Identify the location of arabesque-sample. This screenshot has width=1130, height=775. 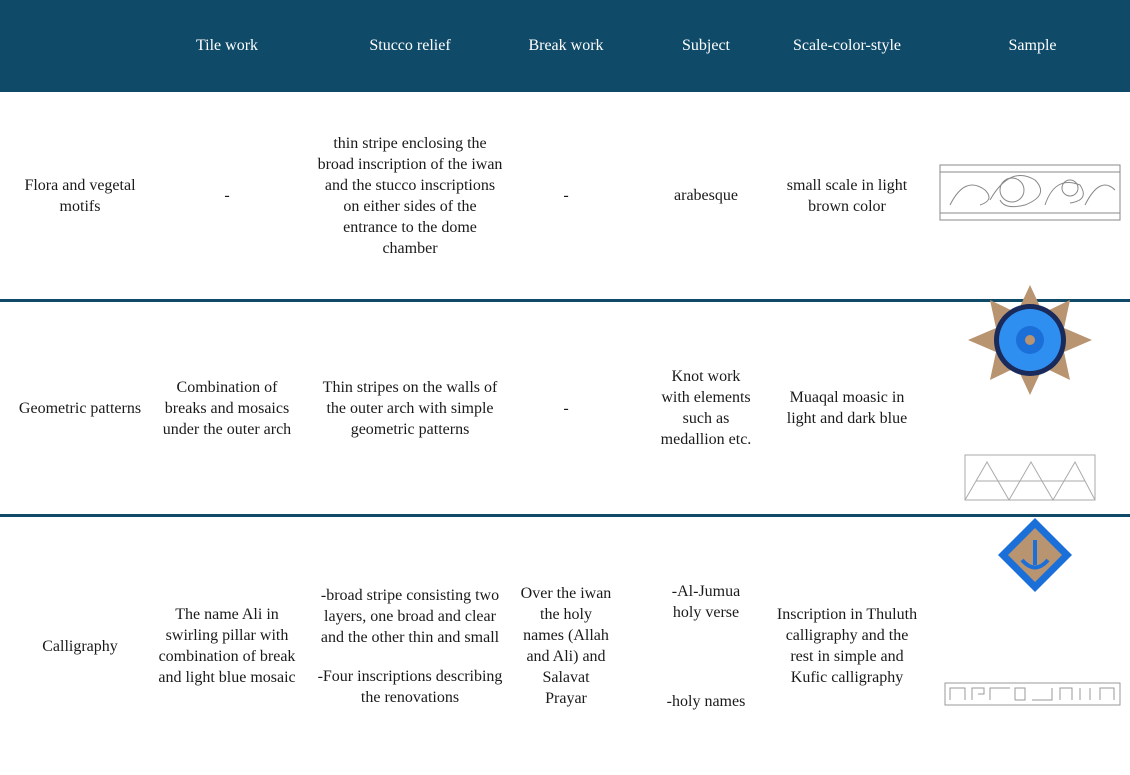
(1030, 192).